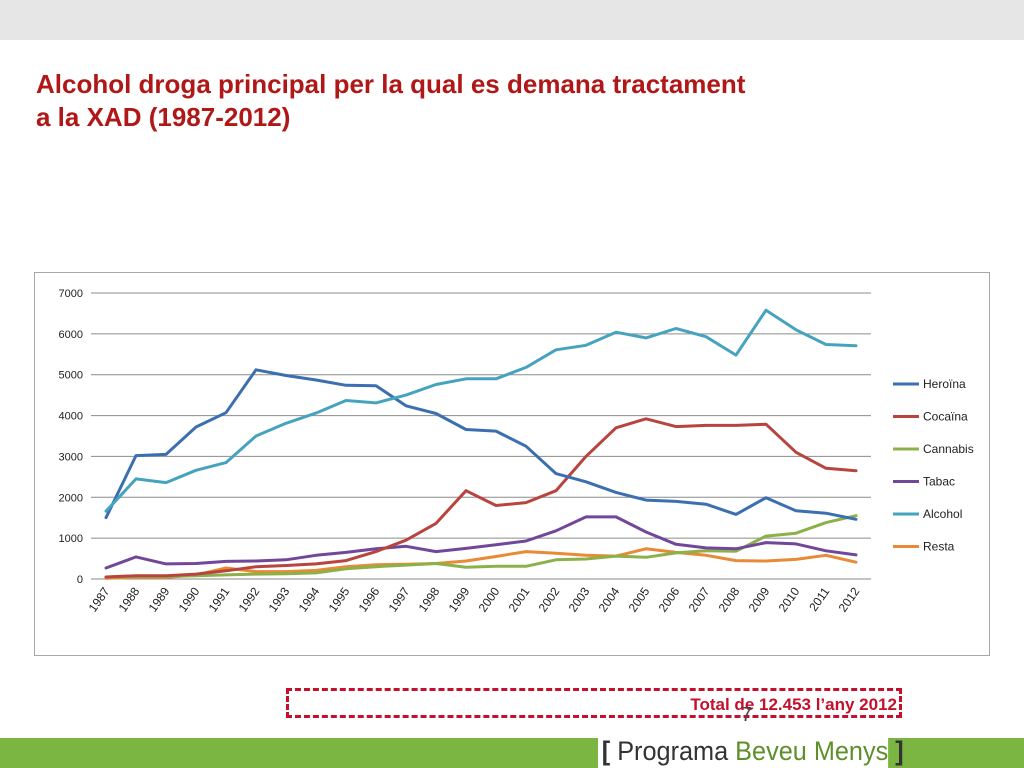  Describe the element at coordinates (939, 482) in the screenshot. I see `legend-label: Tabac` at that location.